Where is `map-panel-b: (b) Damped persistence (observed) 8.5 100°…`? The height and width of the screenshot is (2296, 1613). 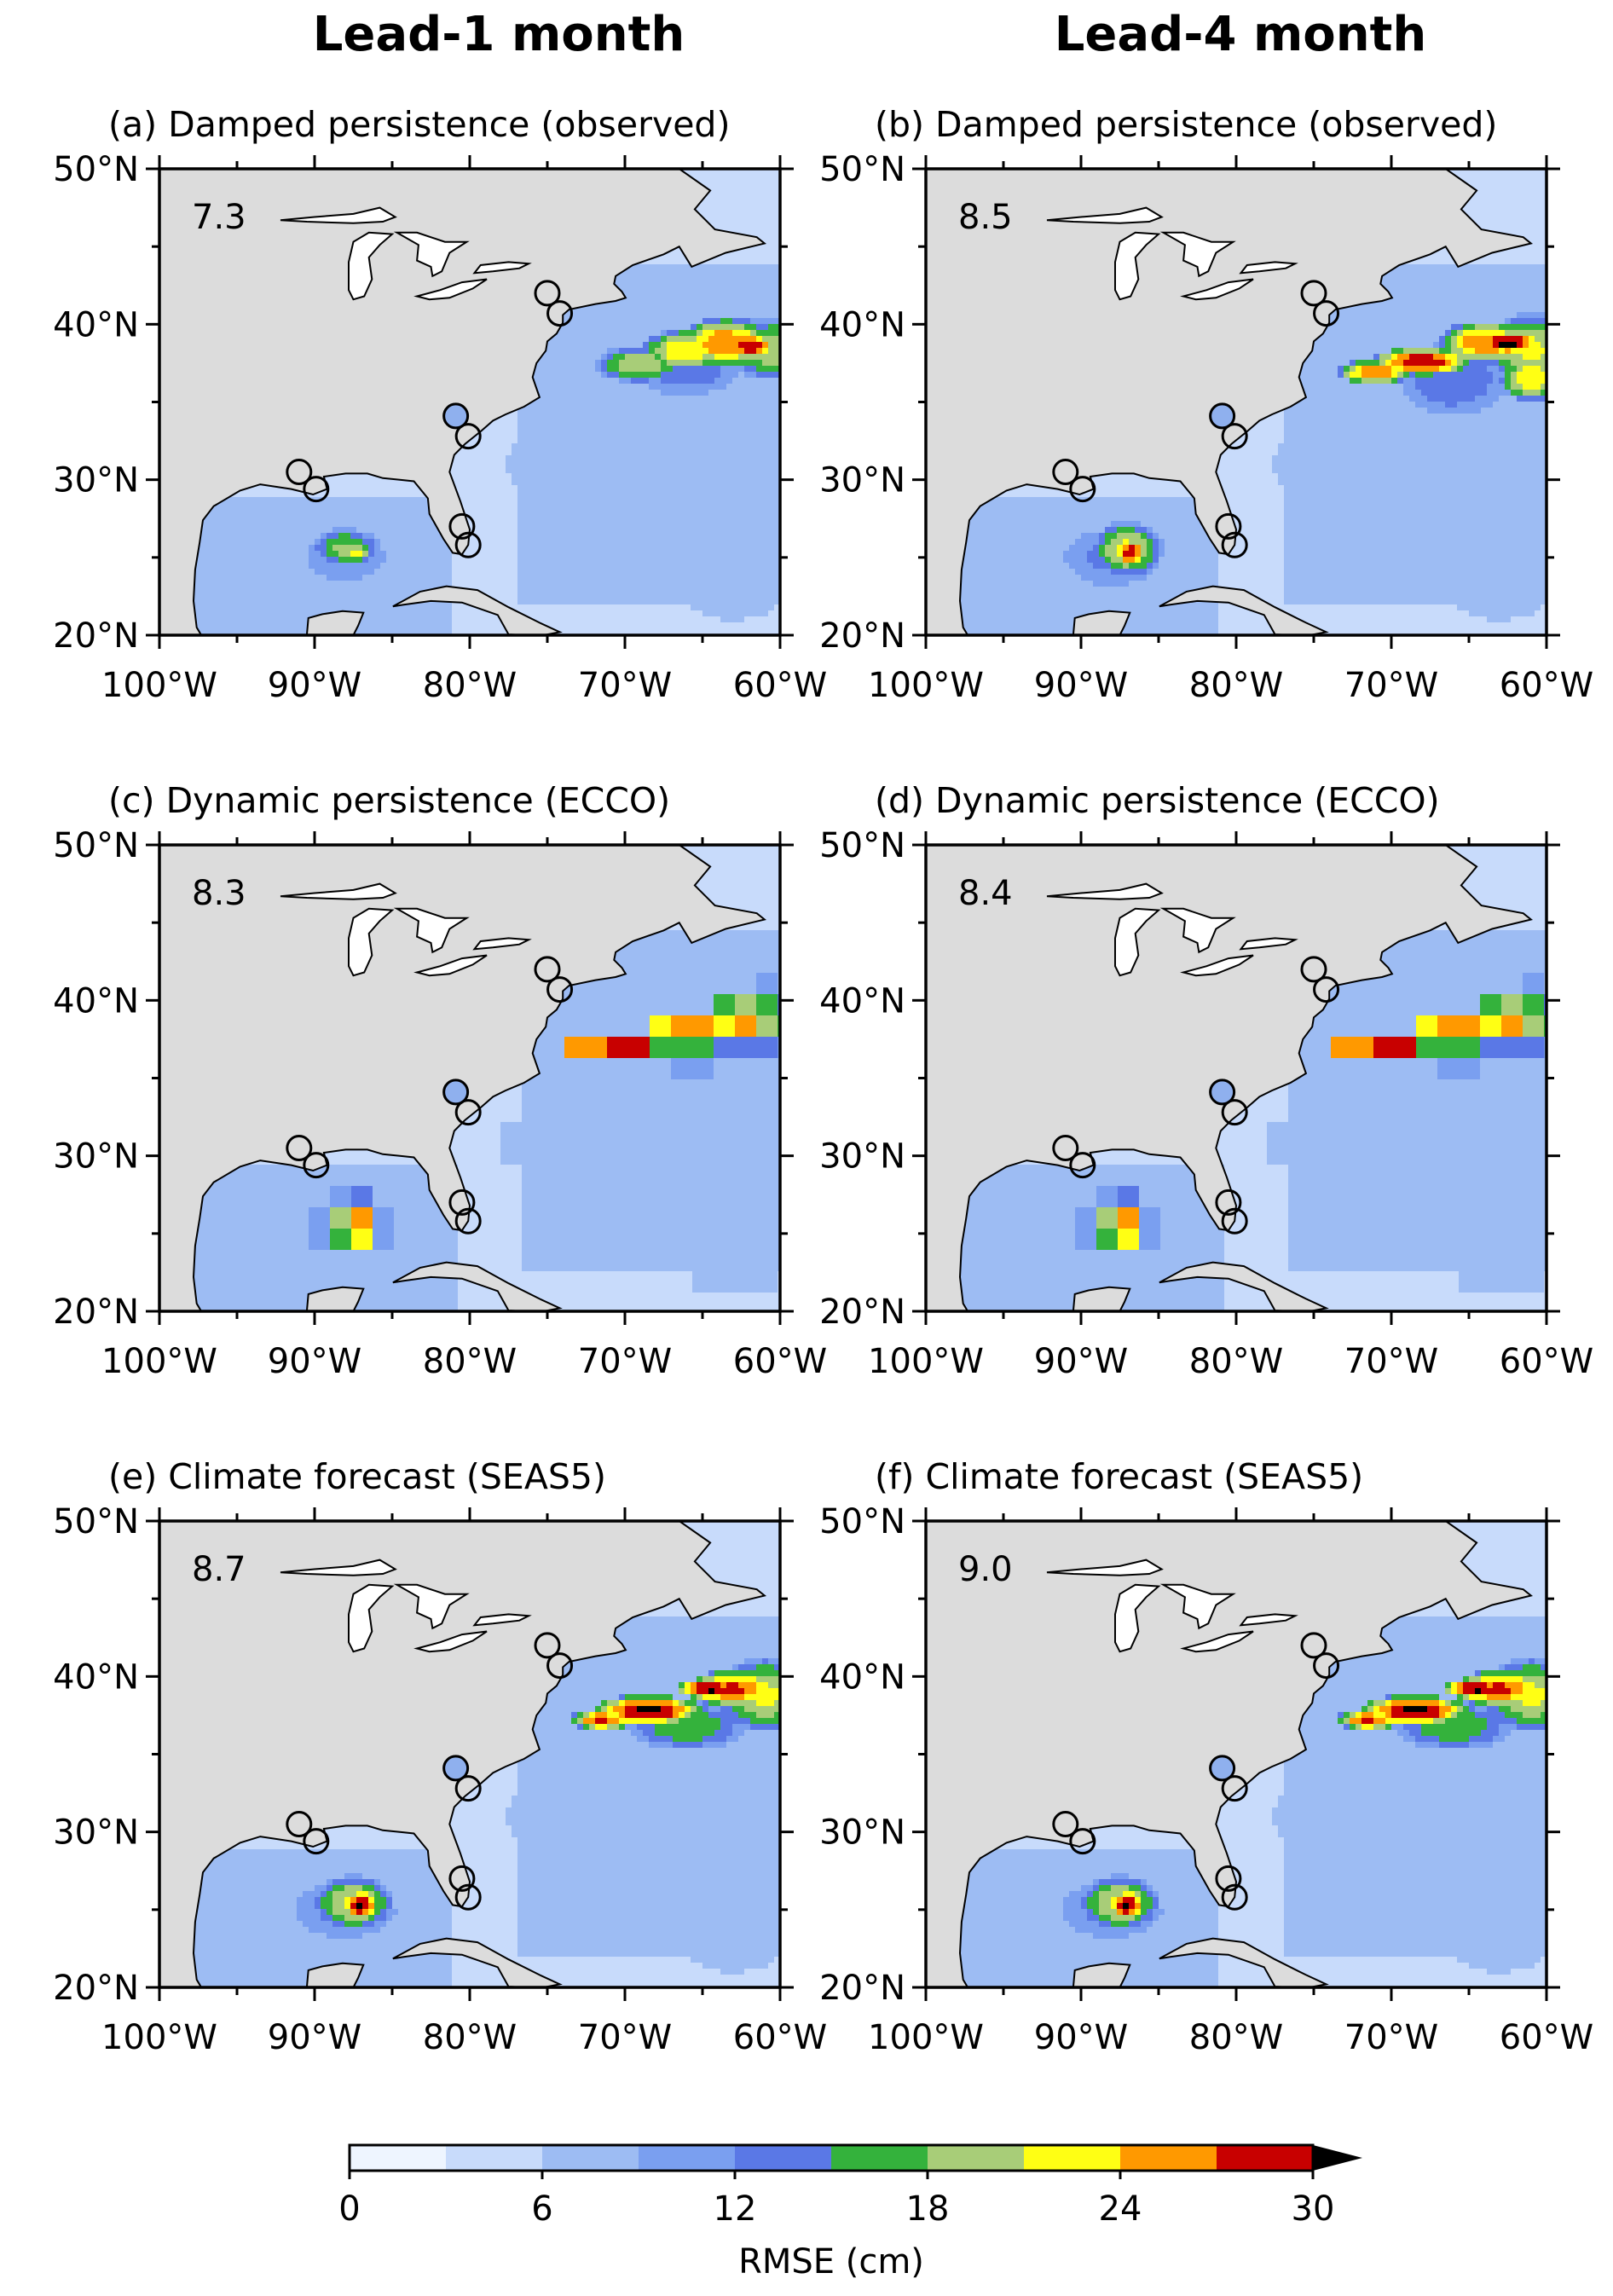 map-panel-b: (b) Damped persistence (observed) 8.5 100°… is located at coordinates (1206, 405).